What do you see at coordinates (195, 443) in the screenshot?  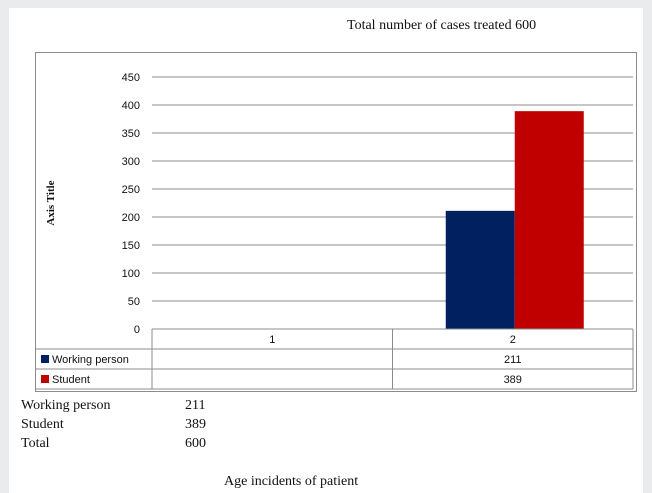 I see `summary-value: 600` at bounding box center [195, 443].